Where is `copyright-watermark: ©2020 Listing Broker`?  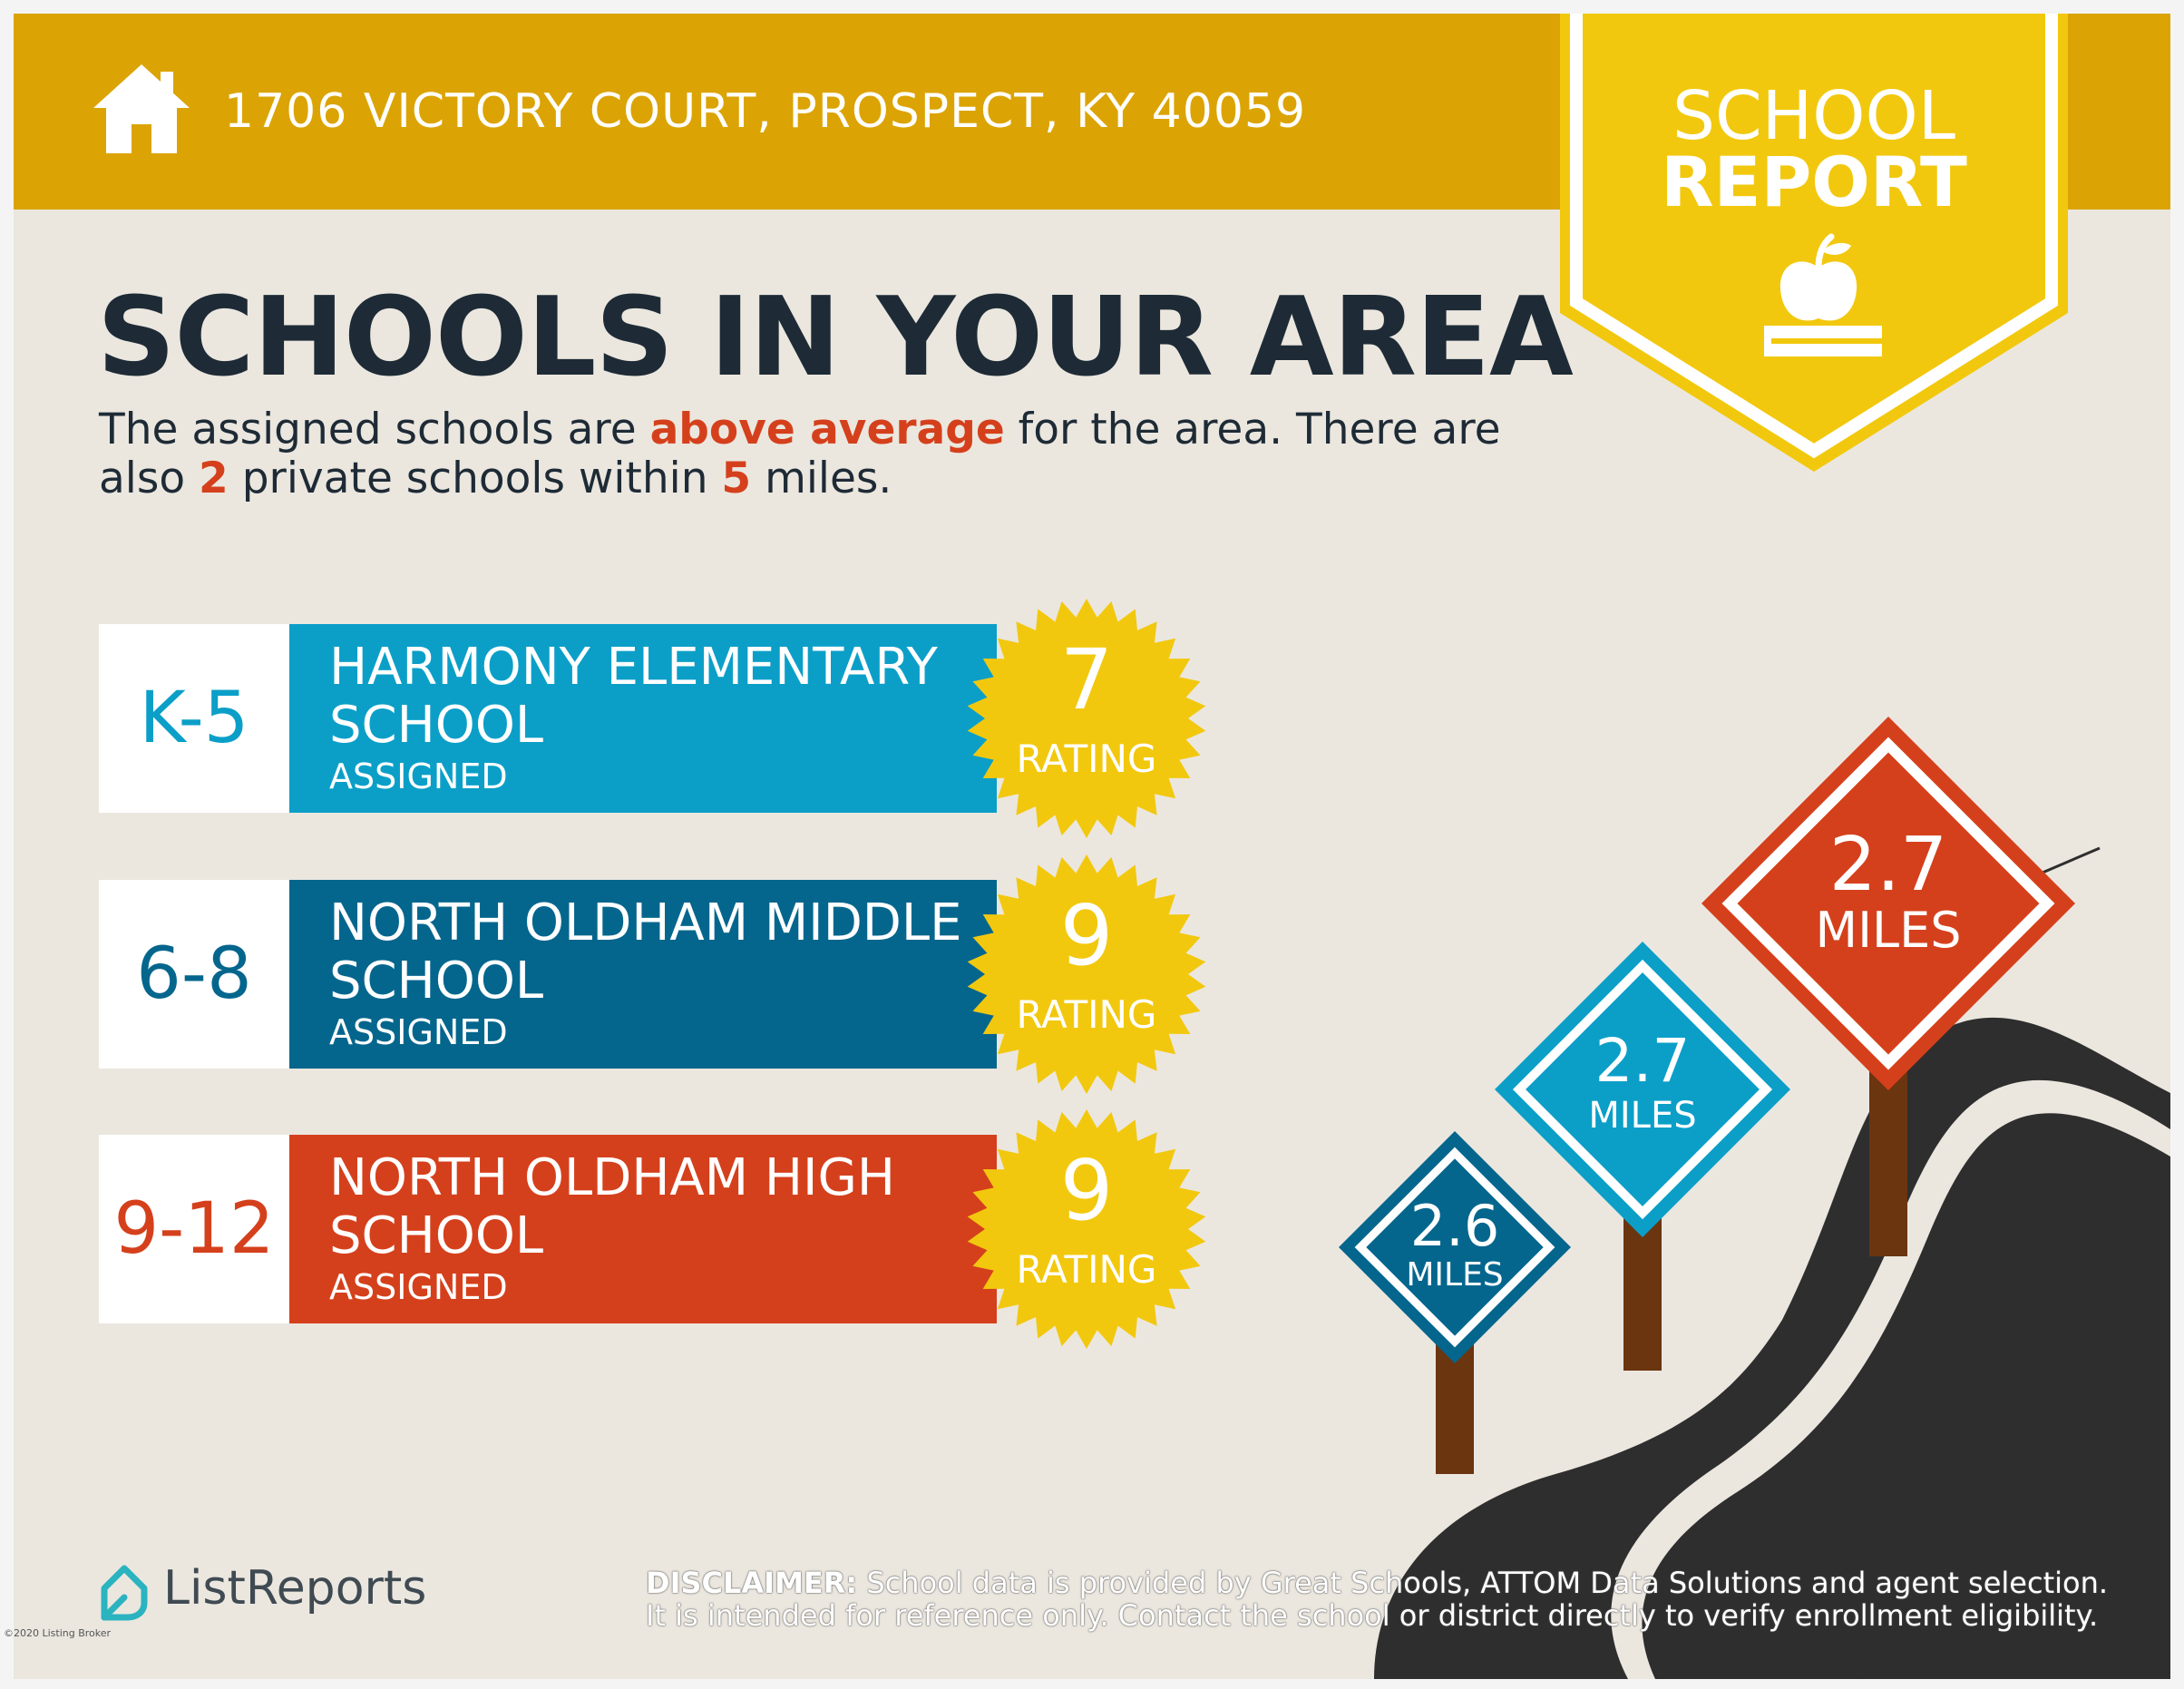
copyright-watermark: ©2020 Listing Broker is located at coordinates (58, 1633).